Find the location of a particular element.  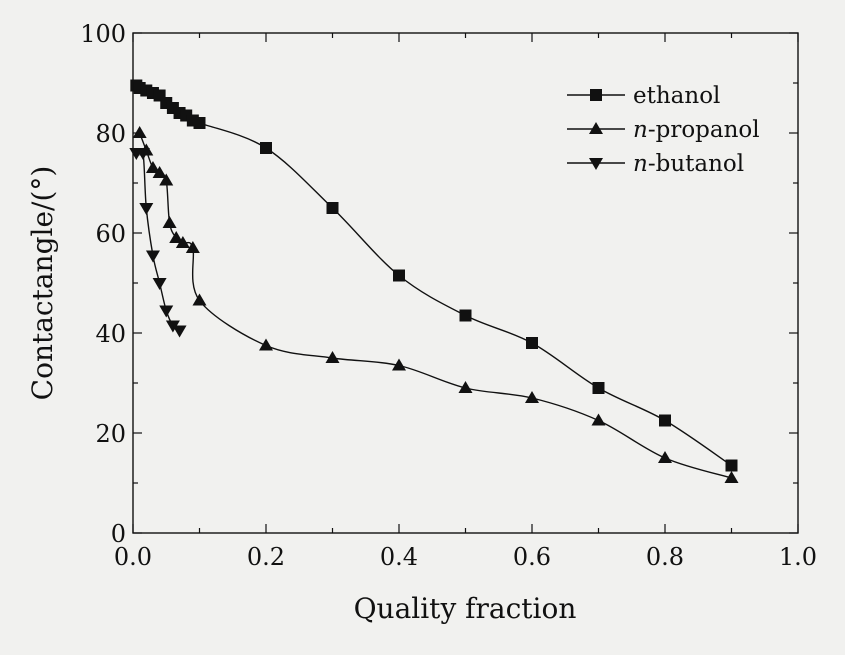

legend-item-ethanol: ethanol is located at coordinates (643, 96).